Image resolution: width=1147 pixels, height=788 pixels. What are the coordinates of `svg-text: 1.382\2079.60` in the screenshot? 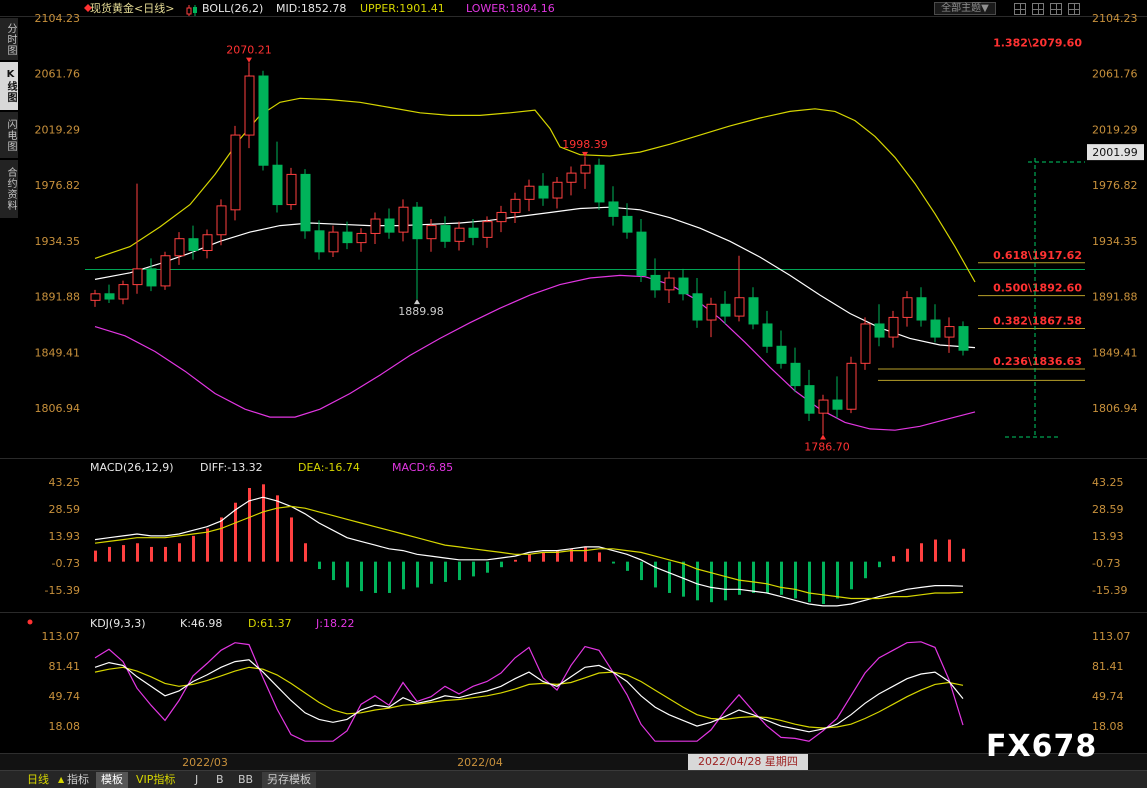 It's located at (1037, 42).